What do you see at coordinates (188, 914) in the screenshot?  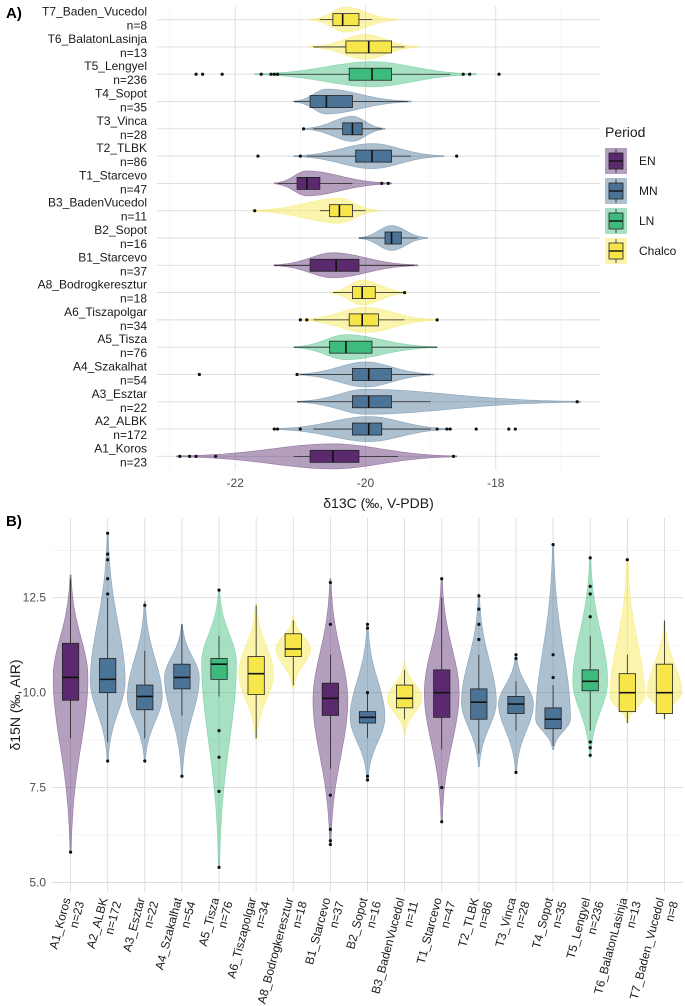 I see `category-count: n=54` at bounding box center [188, 914].